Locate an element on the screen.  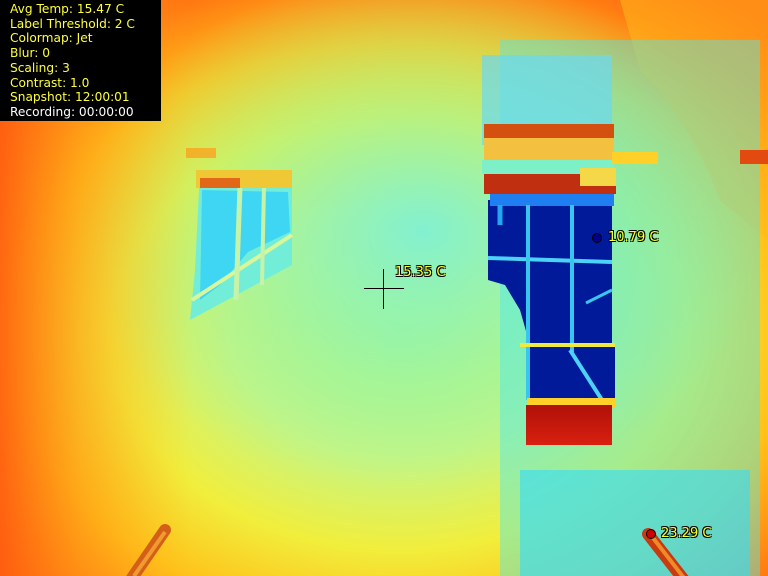
scaling-text: Scaling: 3 is located at coordinates (40, 67).